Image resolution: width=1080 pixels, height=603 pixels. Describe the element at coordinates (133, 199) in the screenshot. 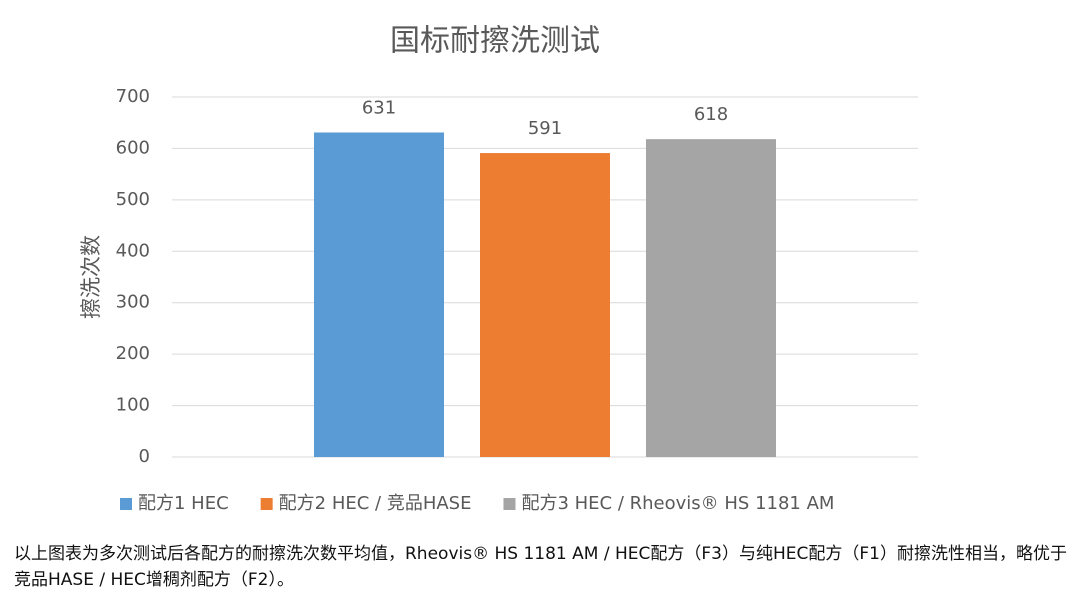

I see `y-tick-label: 500` at that location.